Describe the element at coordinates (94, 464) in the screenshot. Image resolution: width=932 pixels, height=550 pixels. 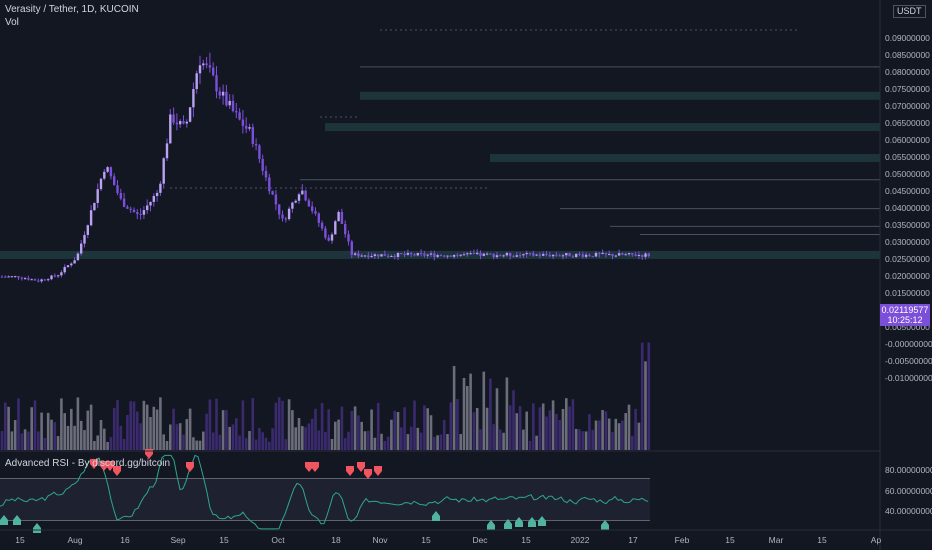
I see `bearish-signal-icon` at that location.